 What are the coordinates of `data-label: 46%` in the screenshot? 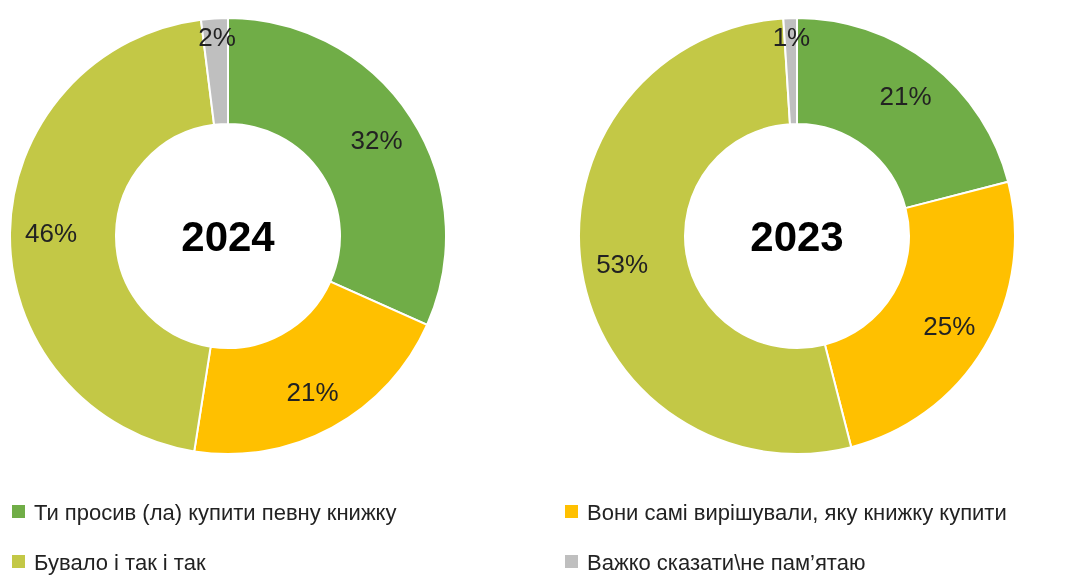 It's located at (51, 233).